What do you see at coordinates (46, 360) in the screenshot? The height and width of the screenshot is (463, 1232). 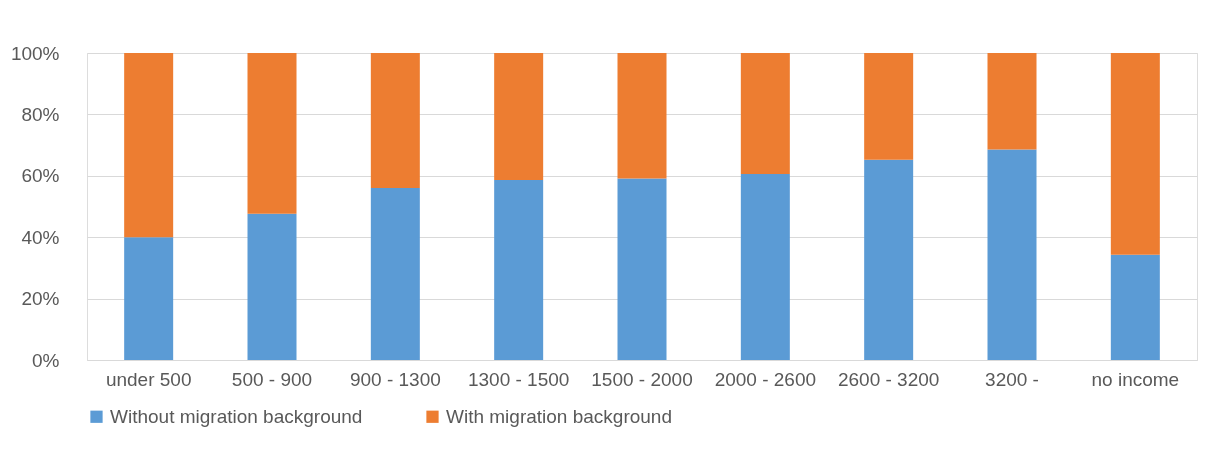 I see `y-tick-label: 0%` at bounding box center [46, 360].